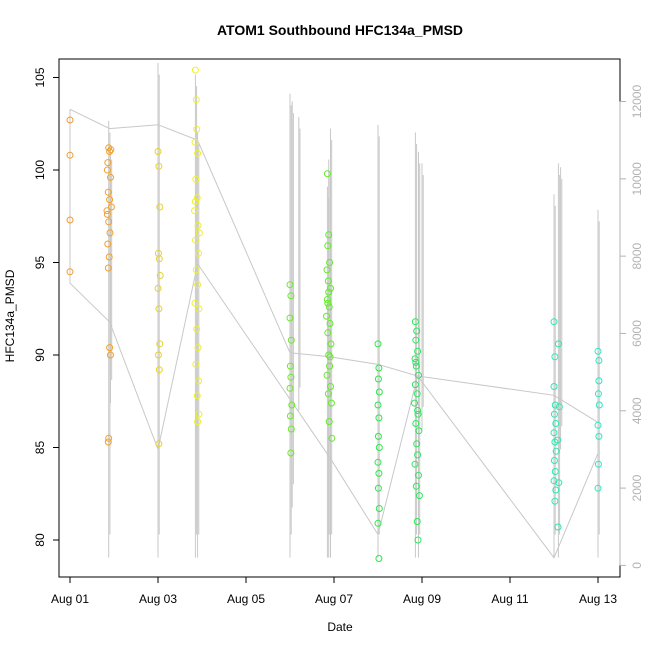  I want to click on y2-tick-label: 6000, so click(637, 333).